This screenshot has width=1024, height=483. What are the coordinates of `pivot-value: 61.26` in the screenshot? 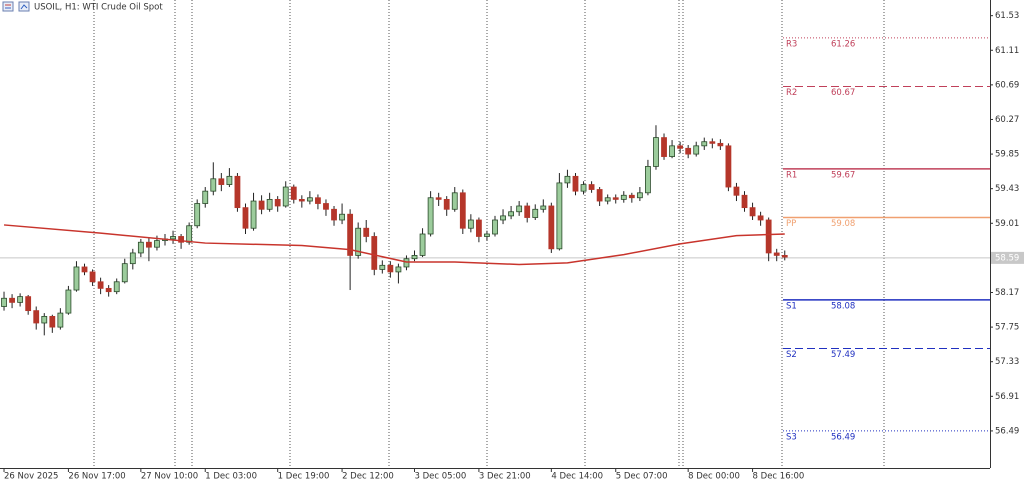 It's located at (843, 44).